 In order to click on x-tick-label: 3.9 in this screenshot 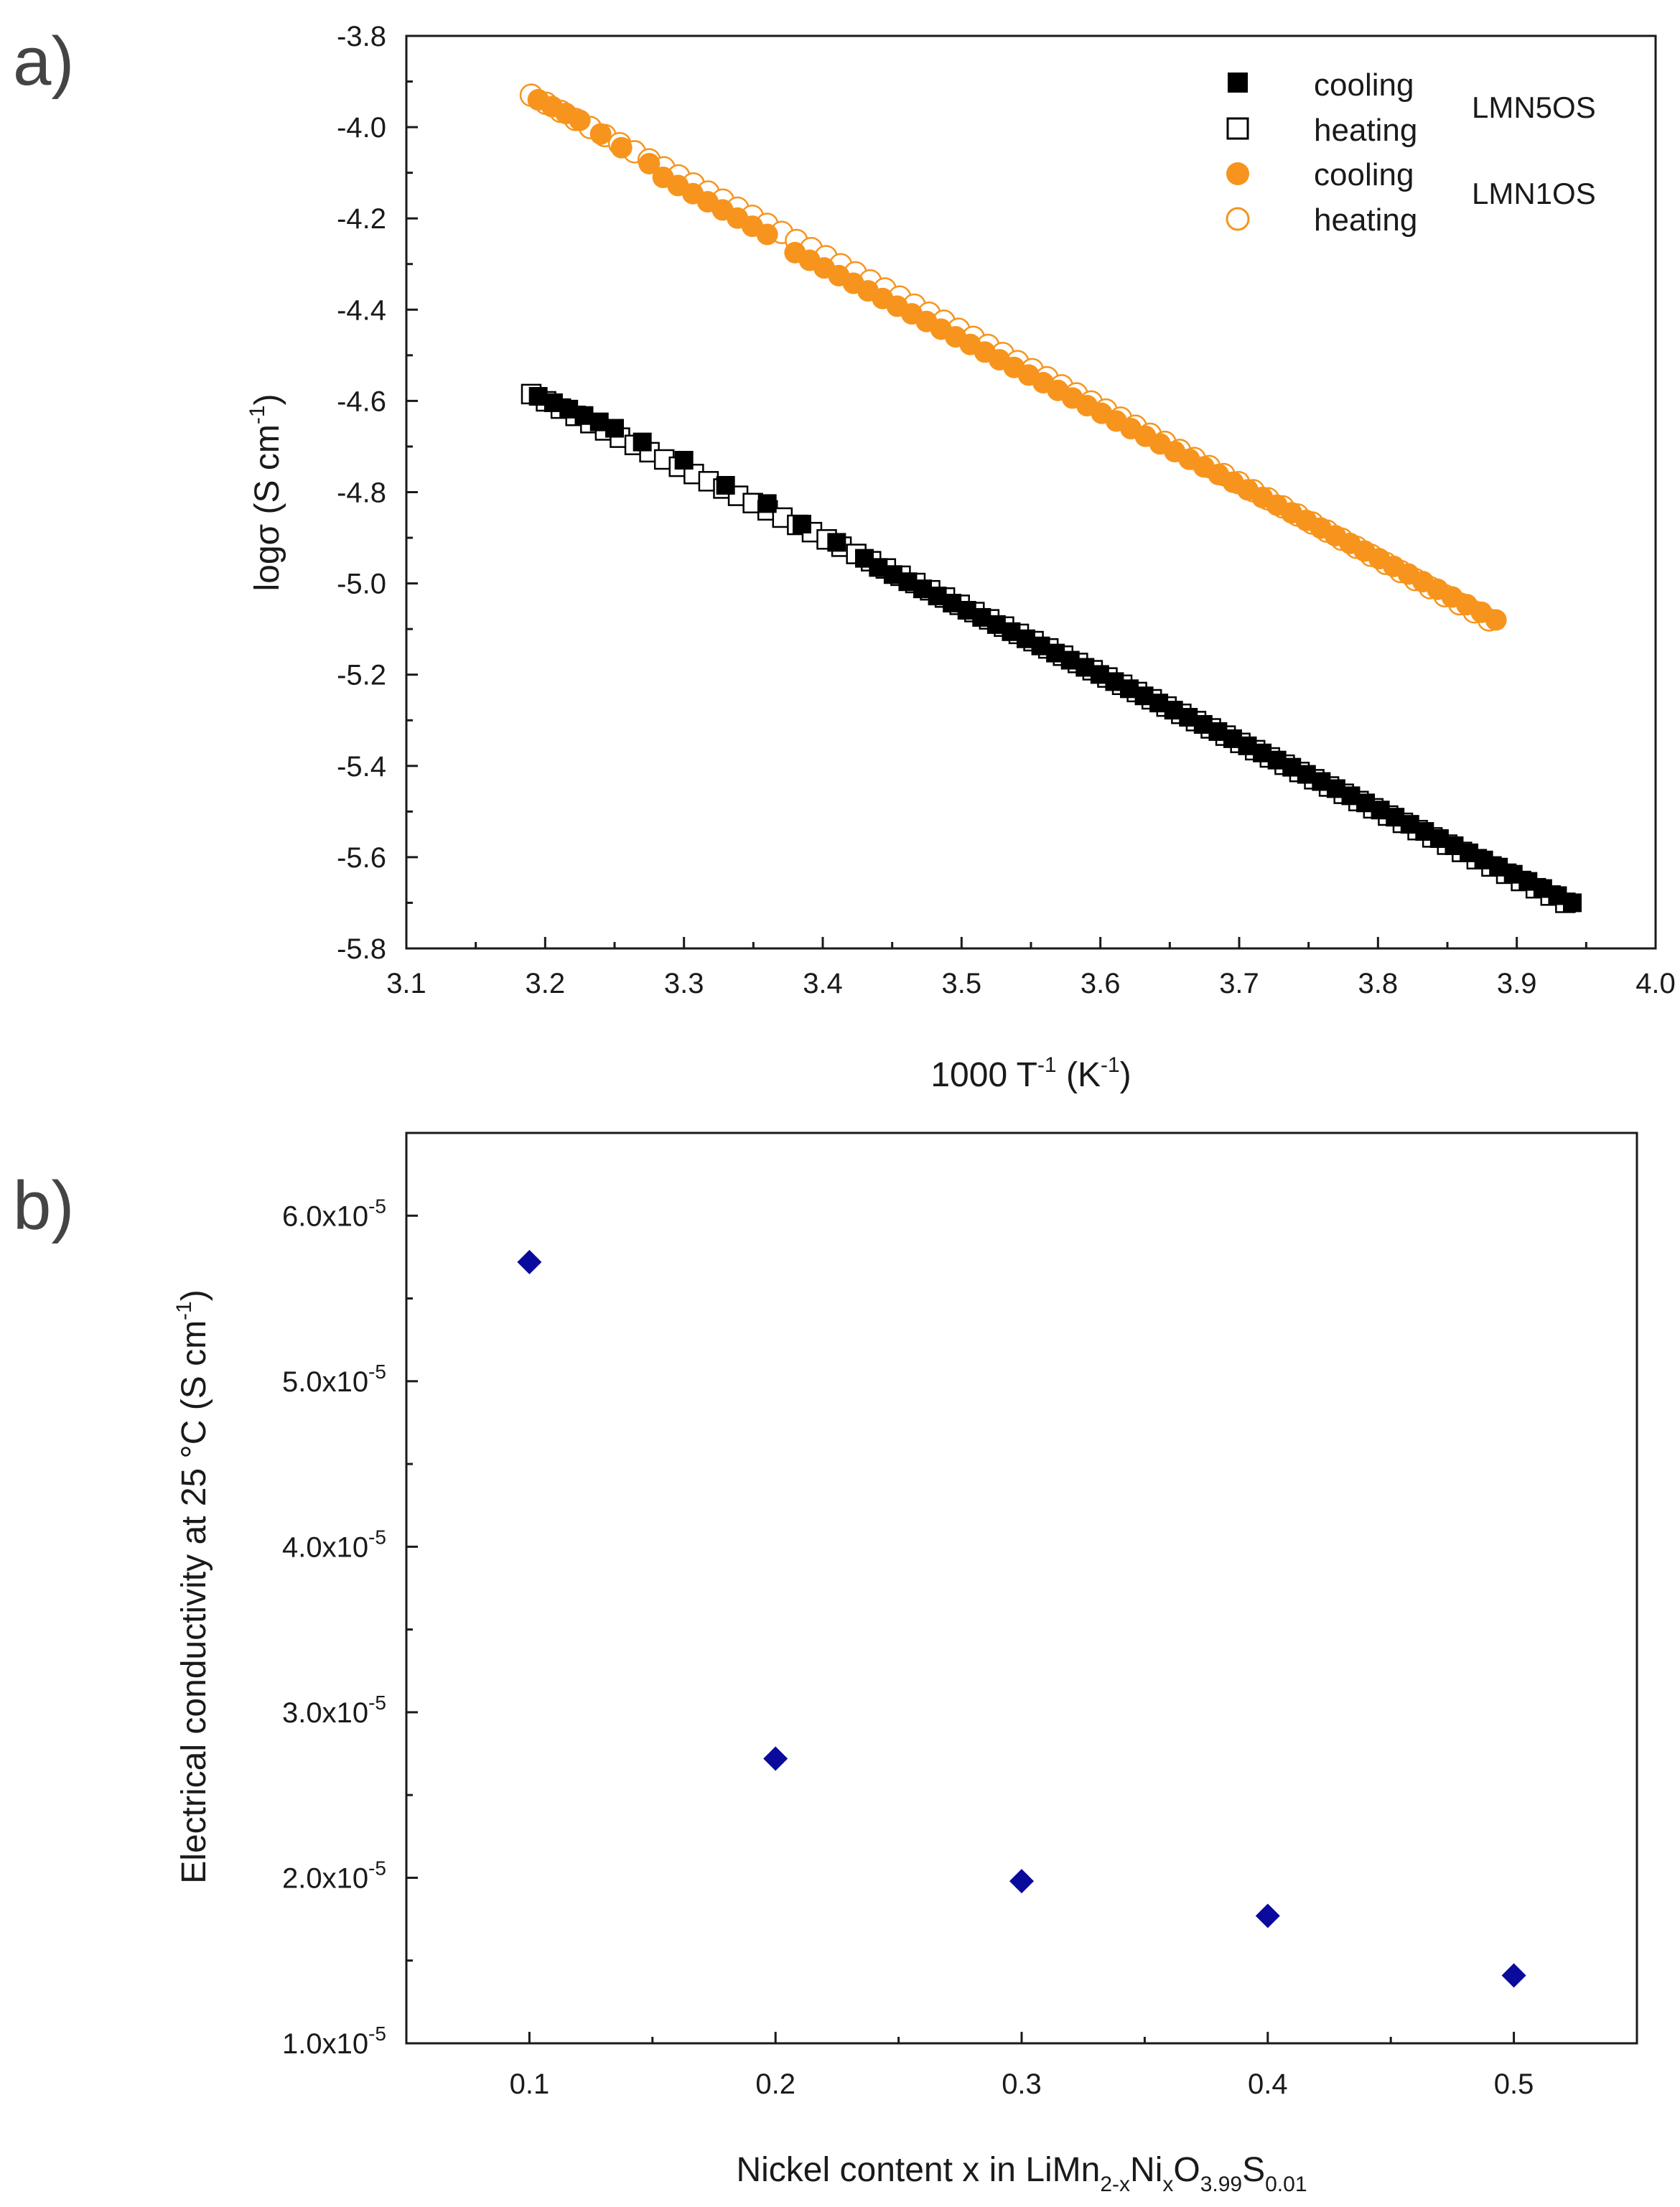, I will do `click(1517, 984)`.